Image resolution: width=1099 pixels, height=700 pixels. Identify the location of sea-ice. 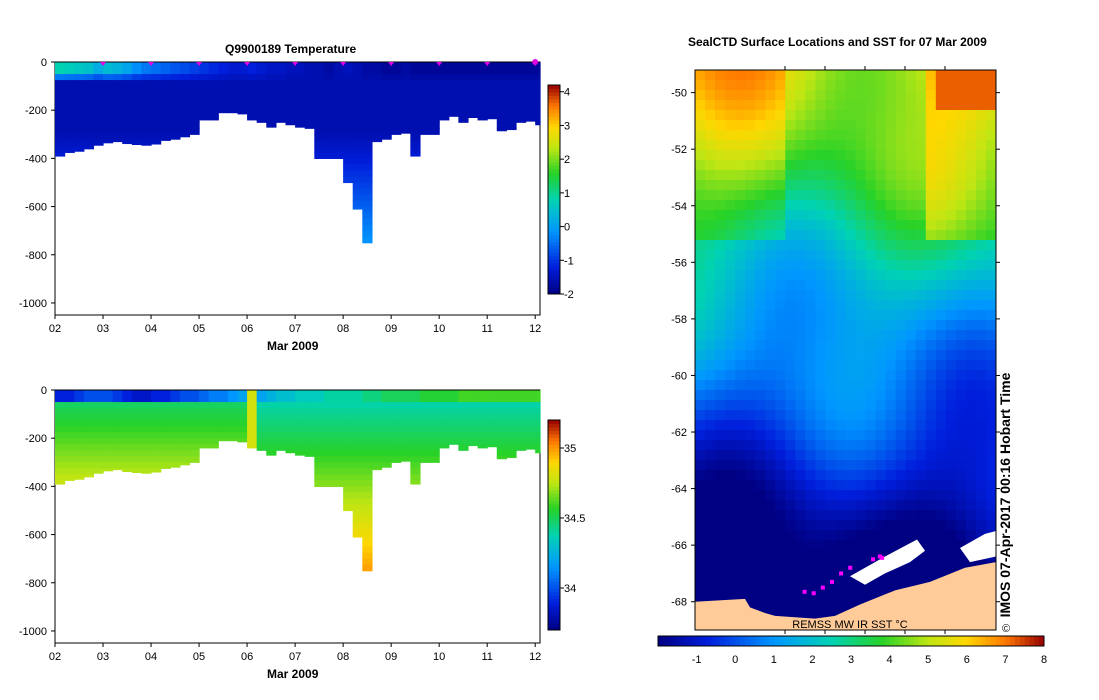
(887, 562).